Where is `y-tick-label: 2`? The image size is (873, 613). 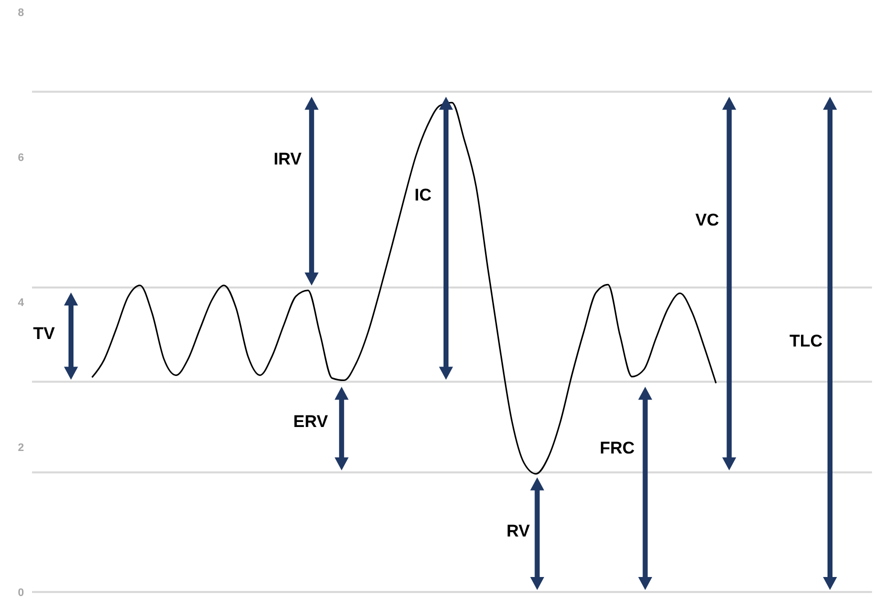 y-tick-label: 2 is located at coordinates (21, 448).